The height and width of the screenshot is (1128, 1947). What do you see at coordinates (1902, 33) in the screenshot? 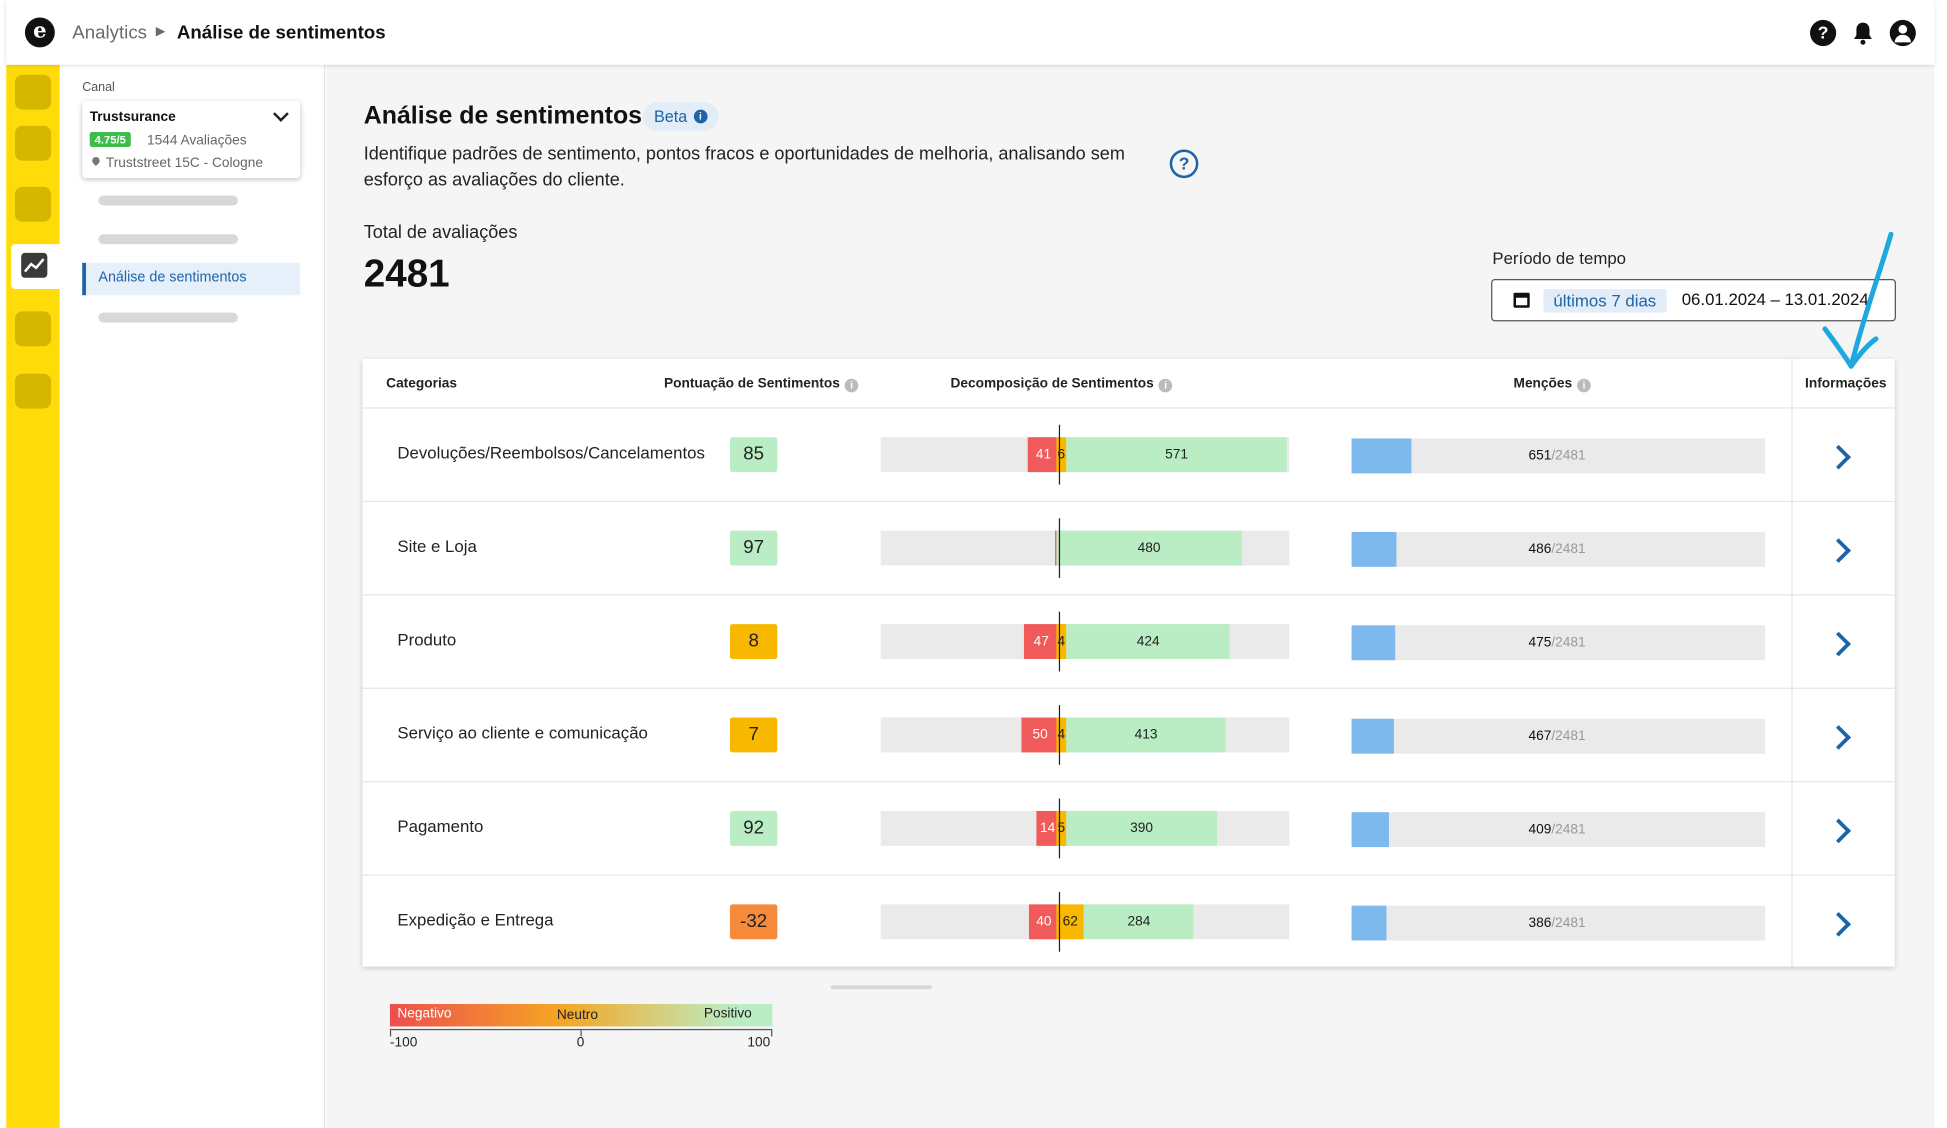
I see `account-icon` at bounding box center [1902, 33].